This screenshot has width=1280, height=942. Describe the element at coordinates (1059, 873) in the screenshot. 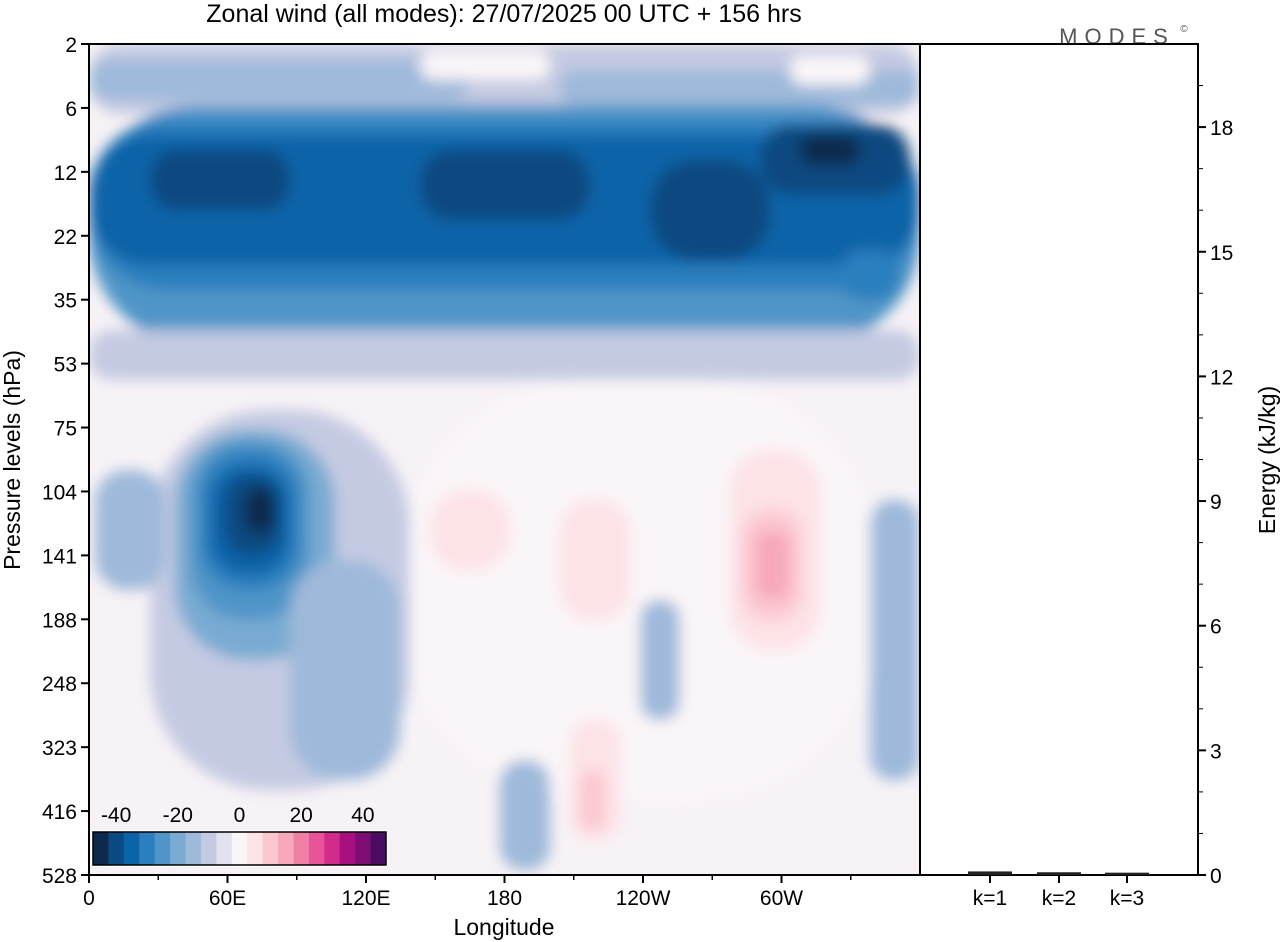

I see `energy-bar-k=2` at that location.